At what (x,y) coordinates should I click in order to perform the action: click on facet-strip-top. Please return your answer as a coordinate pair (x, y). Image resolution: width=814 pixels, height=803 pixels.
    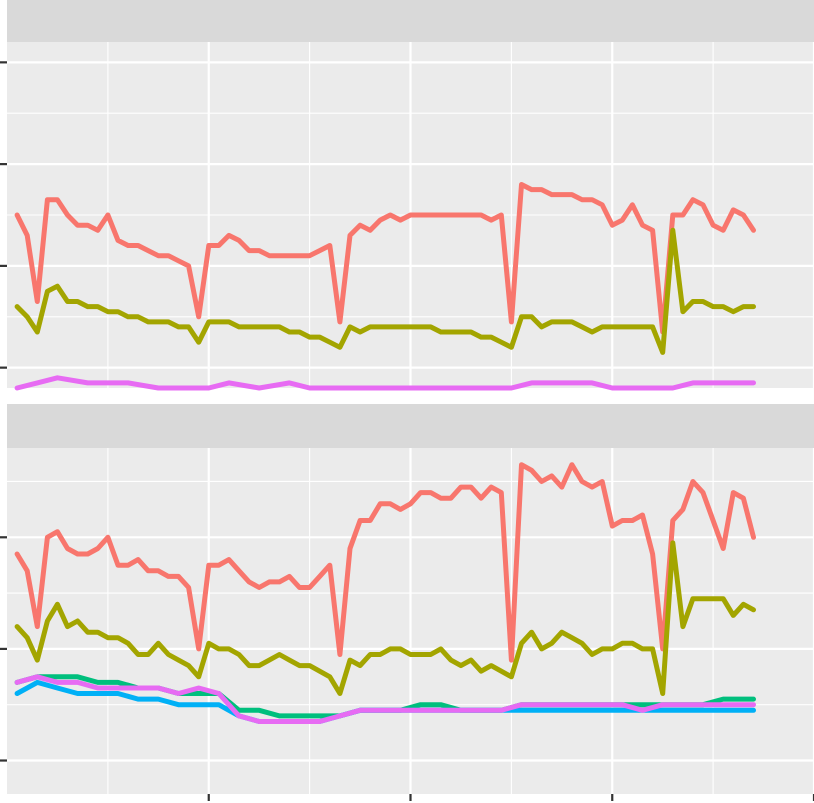
    Looking at the image, I should click on (410, 21).